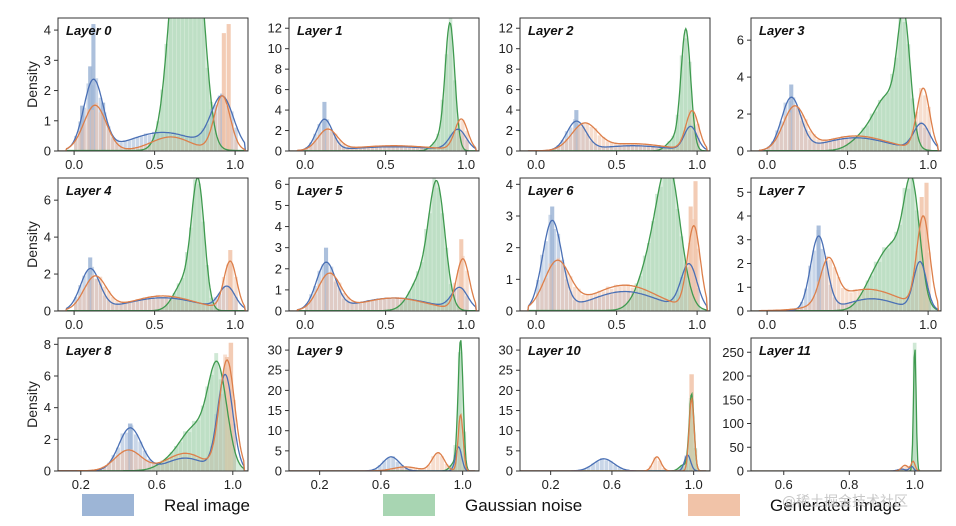 This screenshot has height=526, width=956. What do you see at coordinates (108, 505) in the screenshot?
I see `legend-swatch-real` at bounding box center [108, 505].